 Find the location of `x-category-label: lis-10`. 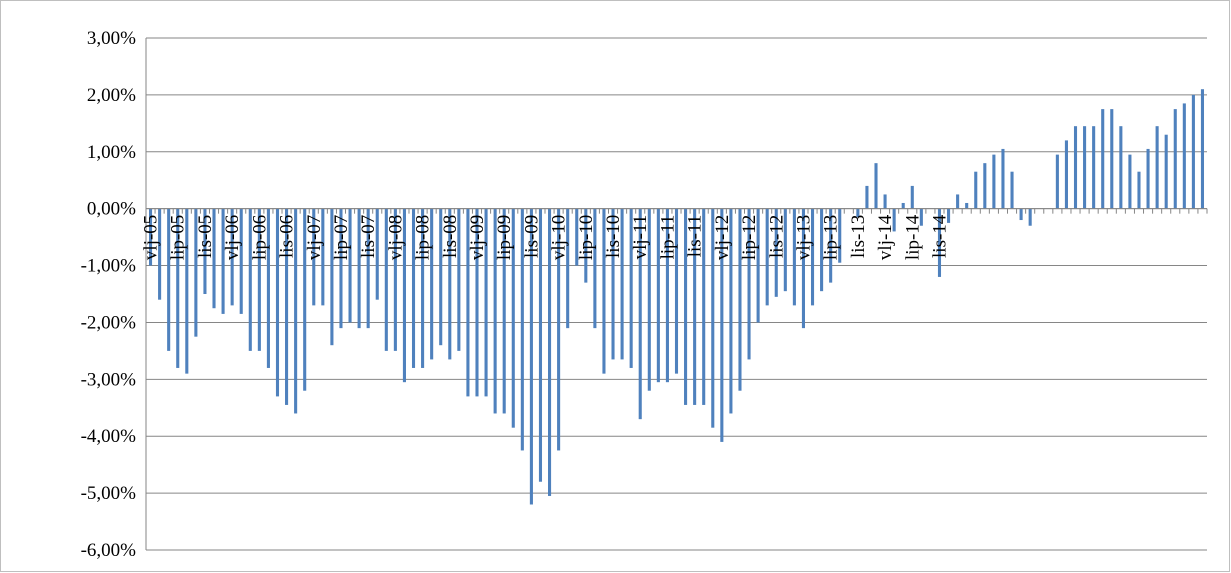

x-category-label: lis-10 is located at coordinates (613, 236).